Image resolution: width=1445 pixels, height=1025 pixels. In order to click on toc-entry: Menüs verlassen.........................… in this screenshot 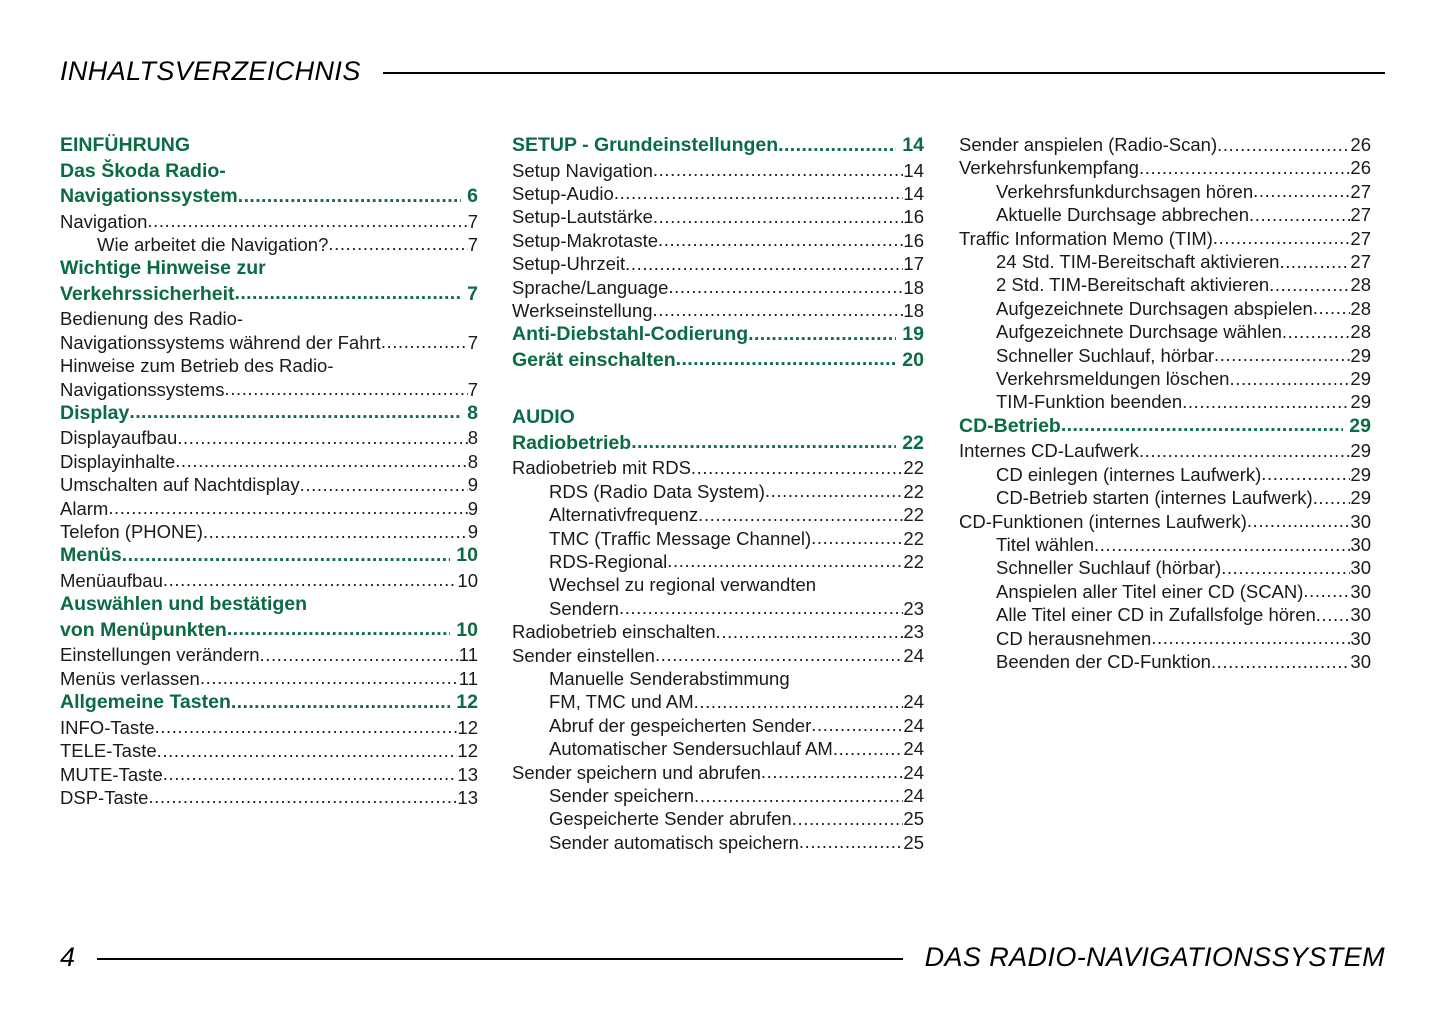, I will do `click(269, 678)`.